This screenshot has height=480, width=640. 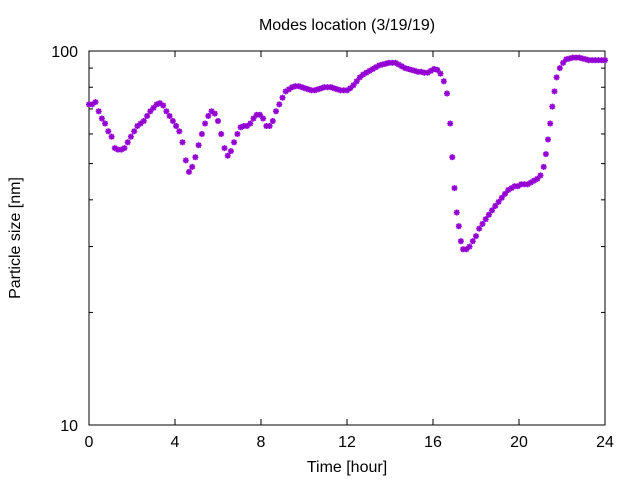 I want to click on y-tick-label: 10, so click(x=69, y=426).